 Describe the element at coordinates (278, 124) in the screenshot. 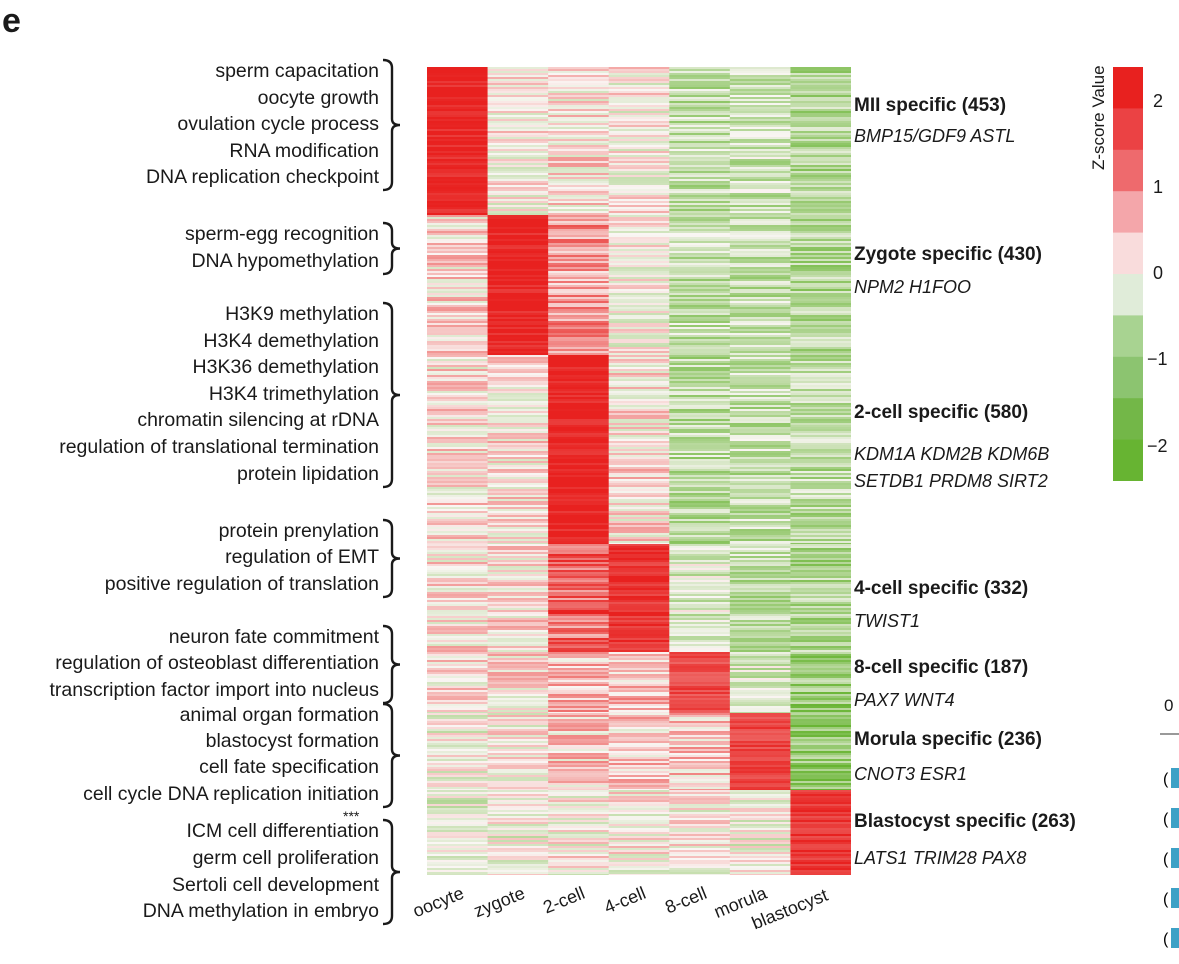

I see `go-term: ovulation cycle process` at that location.